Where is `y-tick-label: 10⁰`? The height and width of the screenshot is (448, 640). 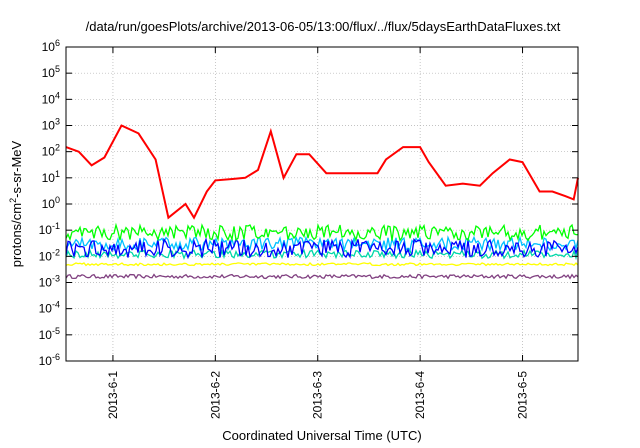 y-tick-label: 10⁰ is located at coordinates (51, 203).